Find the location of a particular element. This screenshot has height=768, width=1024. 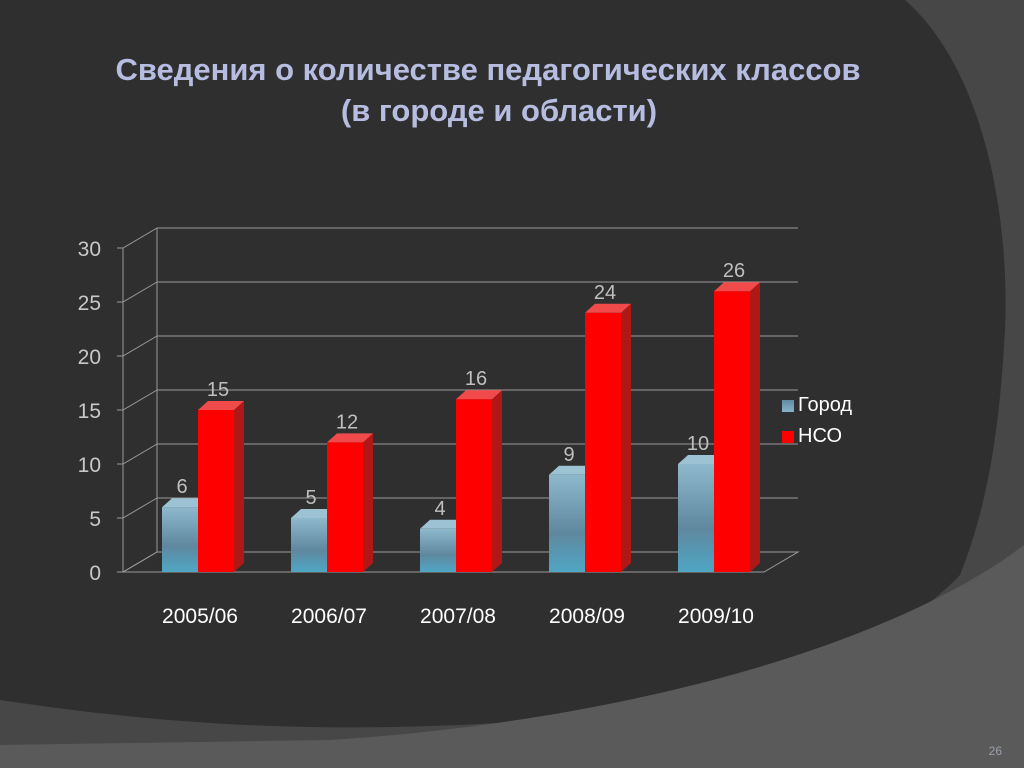

chart-legend: Город НСО is located at coordinates (817, 421).